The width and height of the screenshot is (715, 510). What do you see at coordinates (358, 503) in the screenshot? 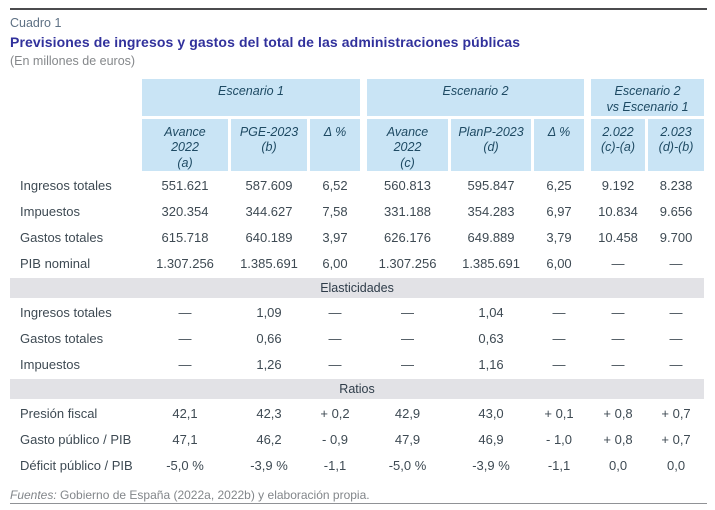
I see `bottom-rule` at bounding box center [358, 503].